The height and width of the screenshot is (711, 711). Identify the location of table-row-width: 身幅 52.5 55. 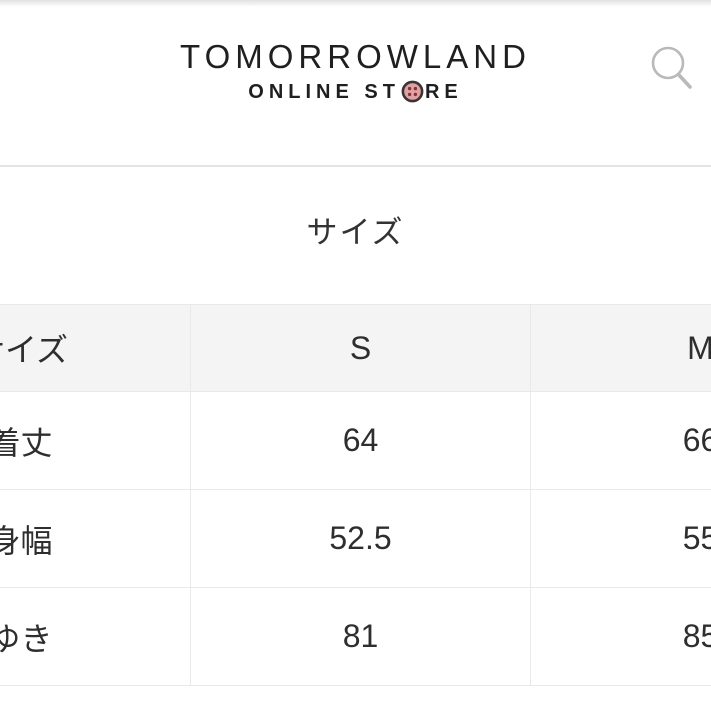
(355, 538).